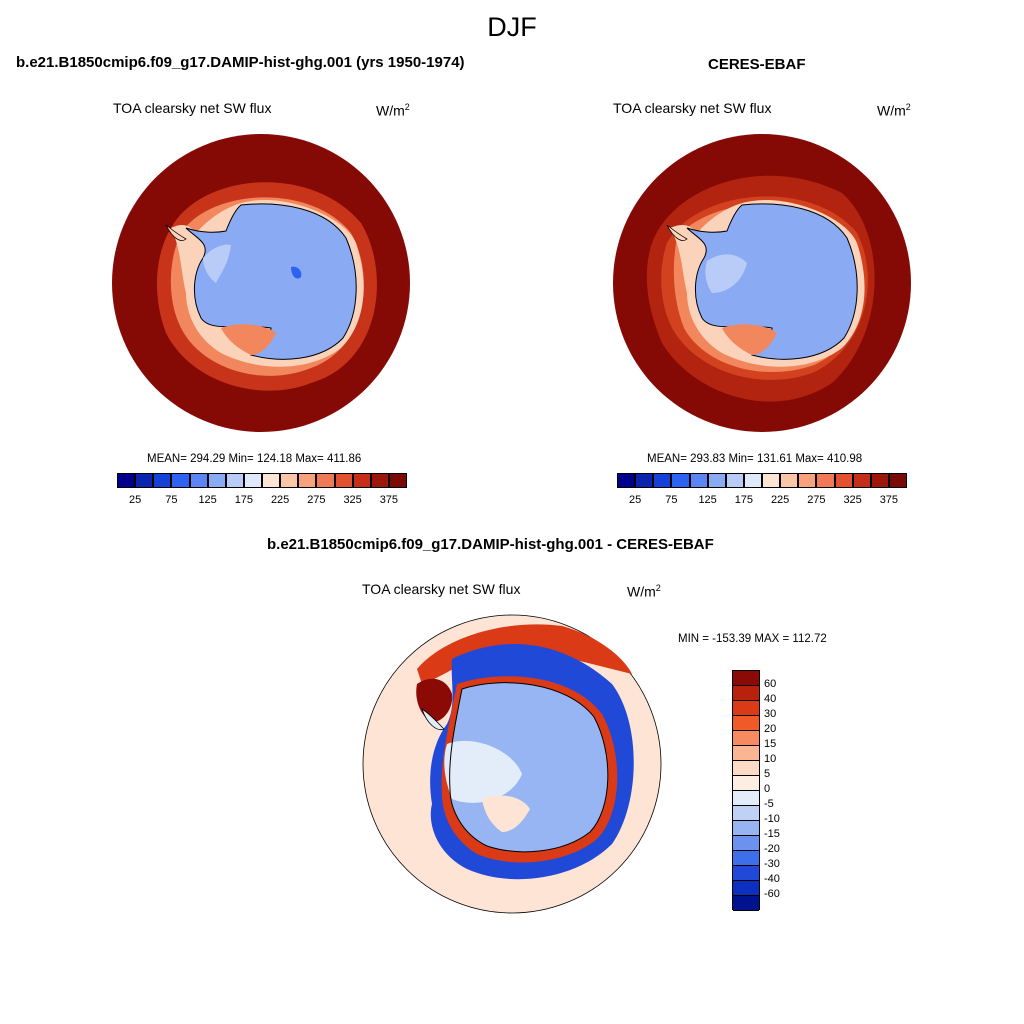  Describe the element at coordinates (512, 27) in the screenshot. I see `main-title: DJF` at that location.